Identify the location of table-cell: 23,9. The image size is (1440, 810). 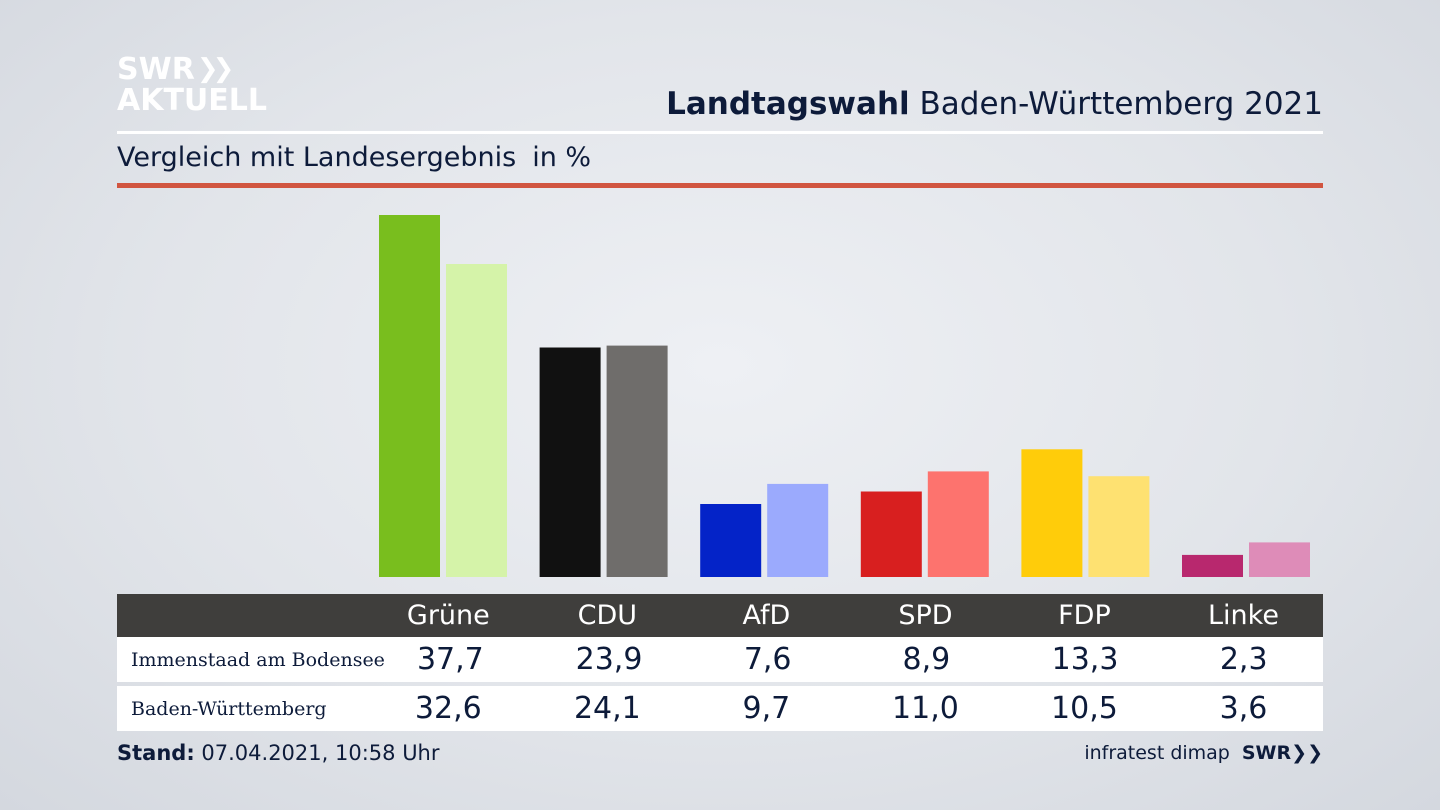
(609, 659).